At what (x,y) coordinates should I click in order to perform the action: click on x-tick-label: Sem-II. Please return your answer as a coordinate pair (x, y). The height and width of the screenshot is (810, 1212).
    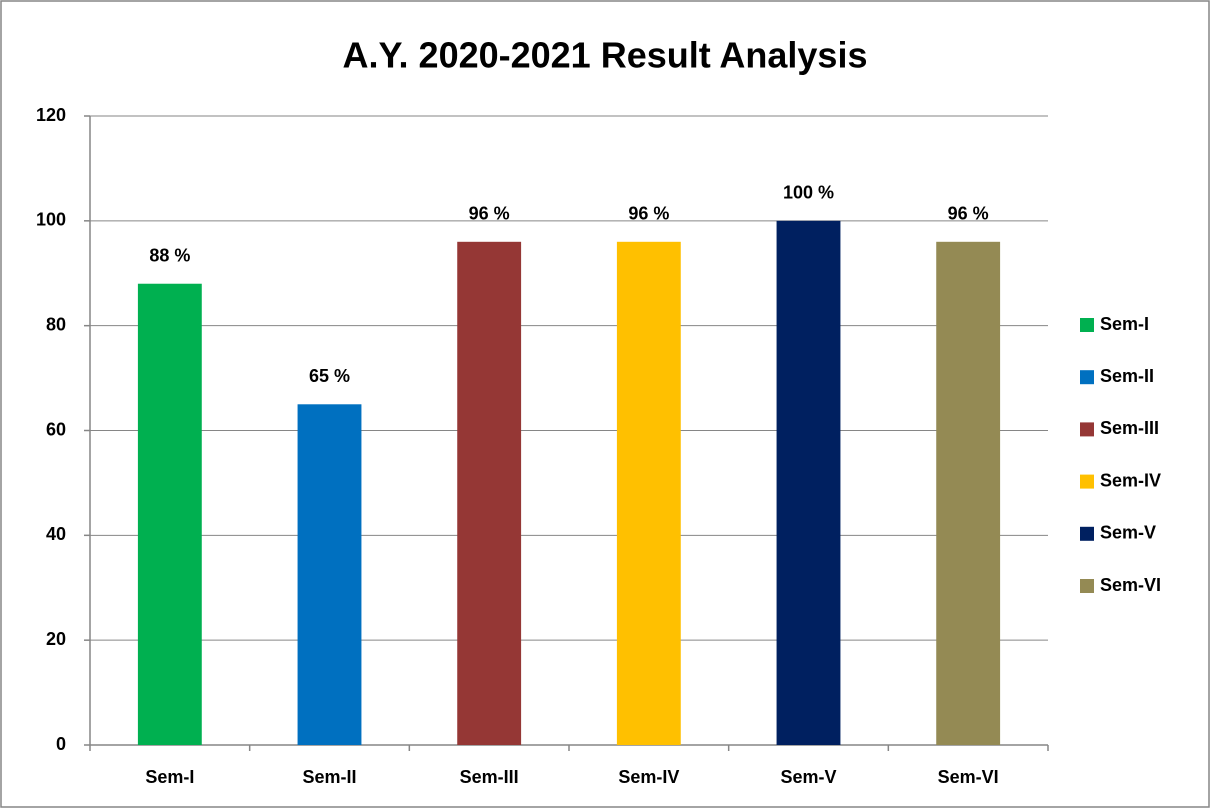
    Looking at the image, I should click on (329, 777).